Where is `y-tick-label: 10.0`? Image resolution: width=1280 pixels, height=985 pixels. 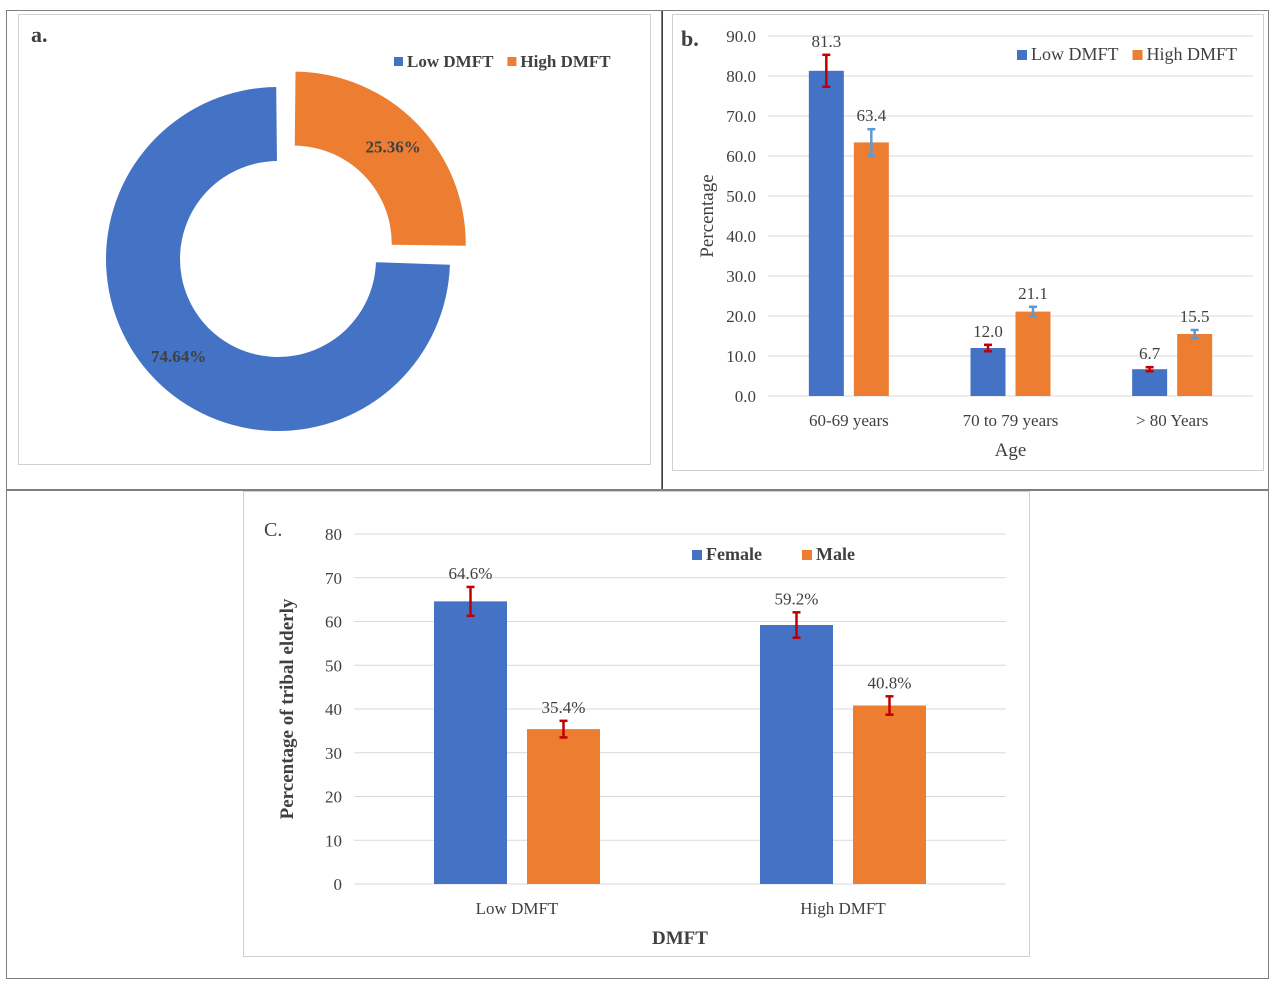 y-tick-label: 10.0 is located at coordinates (741, 356).